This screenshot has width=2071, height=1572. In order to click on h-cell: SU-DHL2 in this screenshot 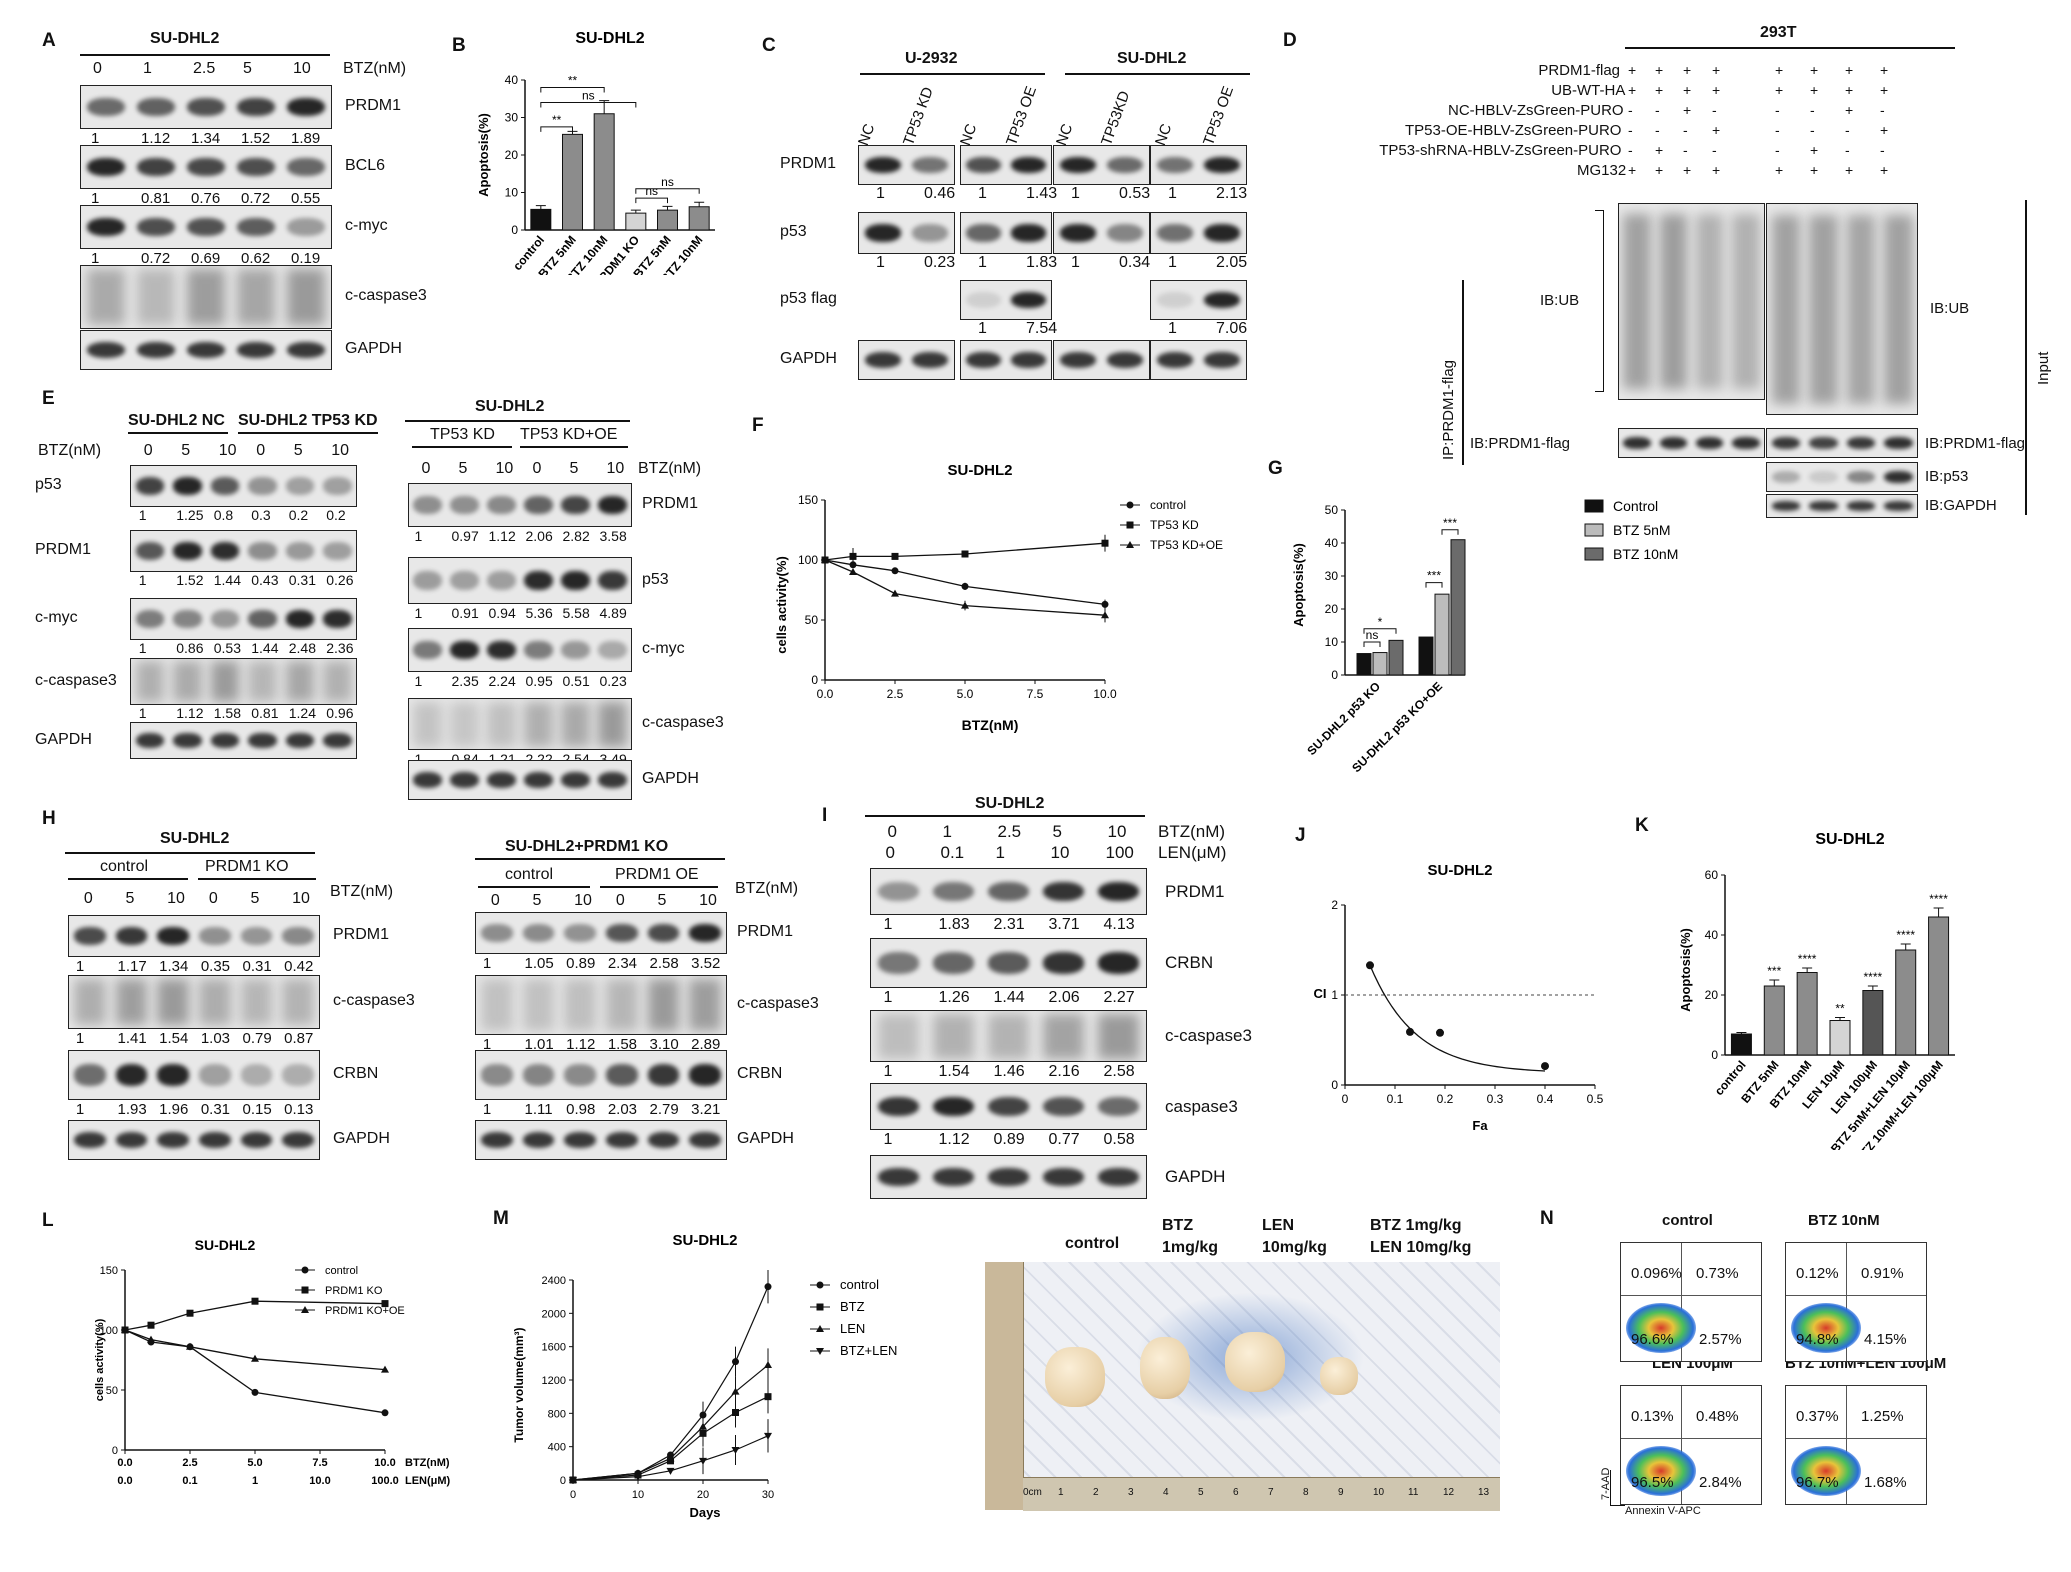, I will do `click(195, 838)`.